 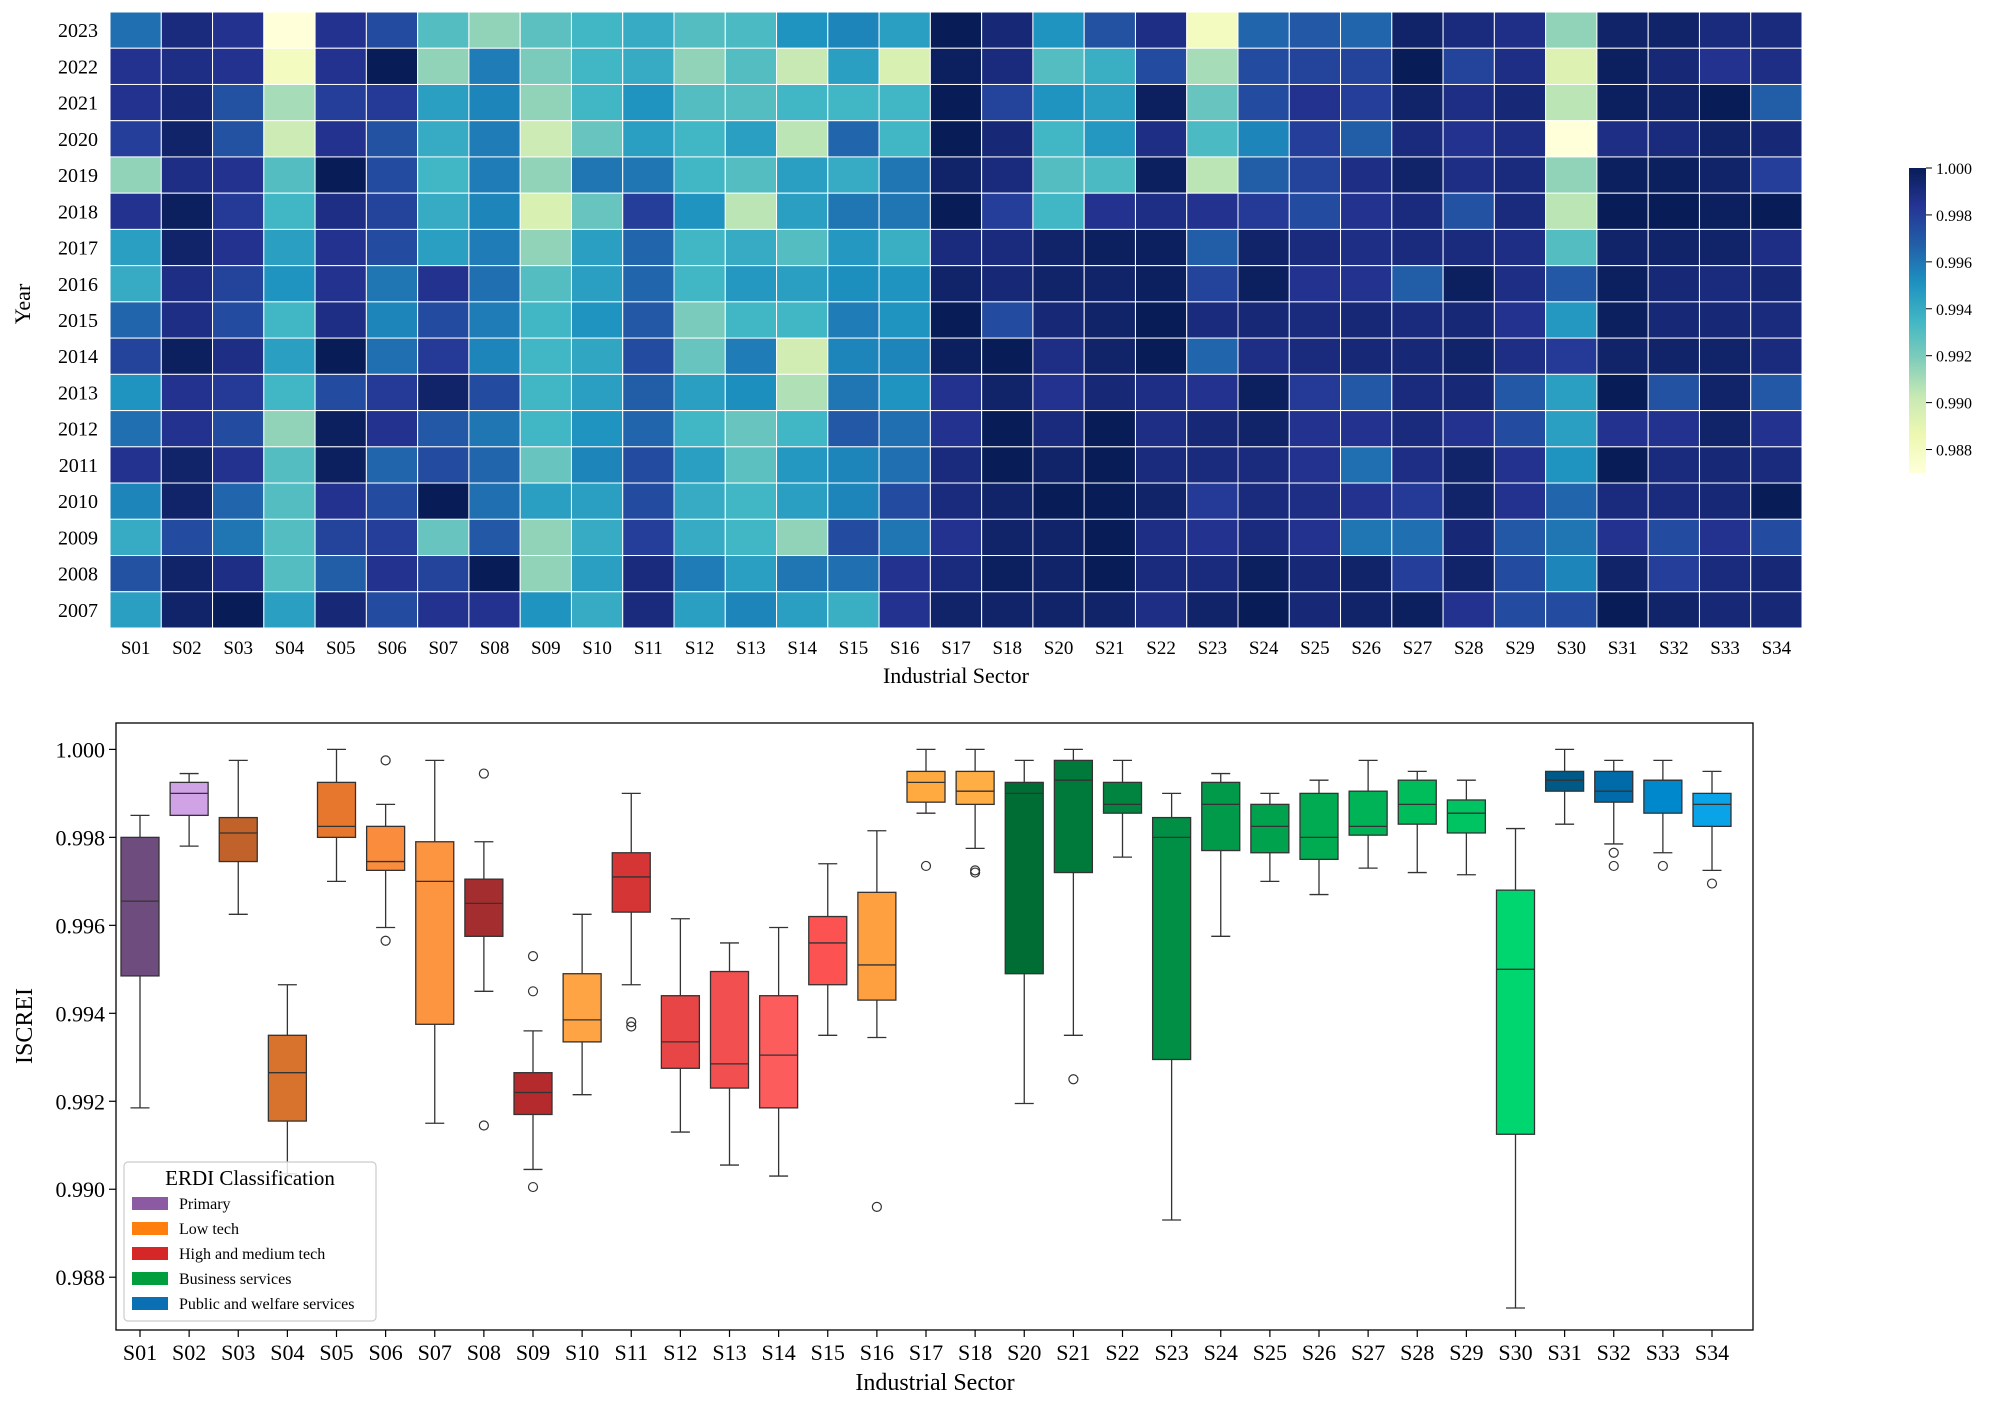 I want to click on box-s18, so click(x=975, y=813).